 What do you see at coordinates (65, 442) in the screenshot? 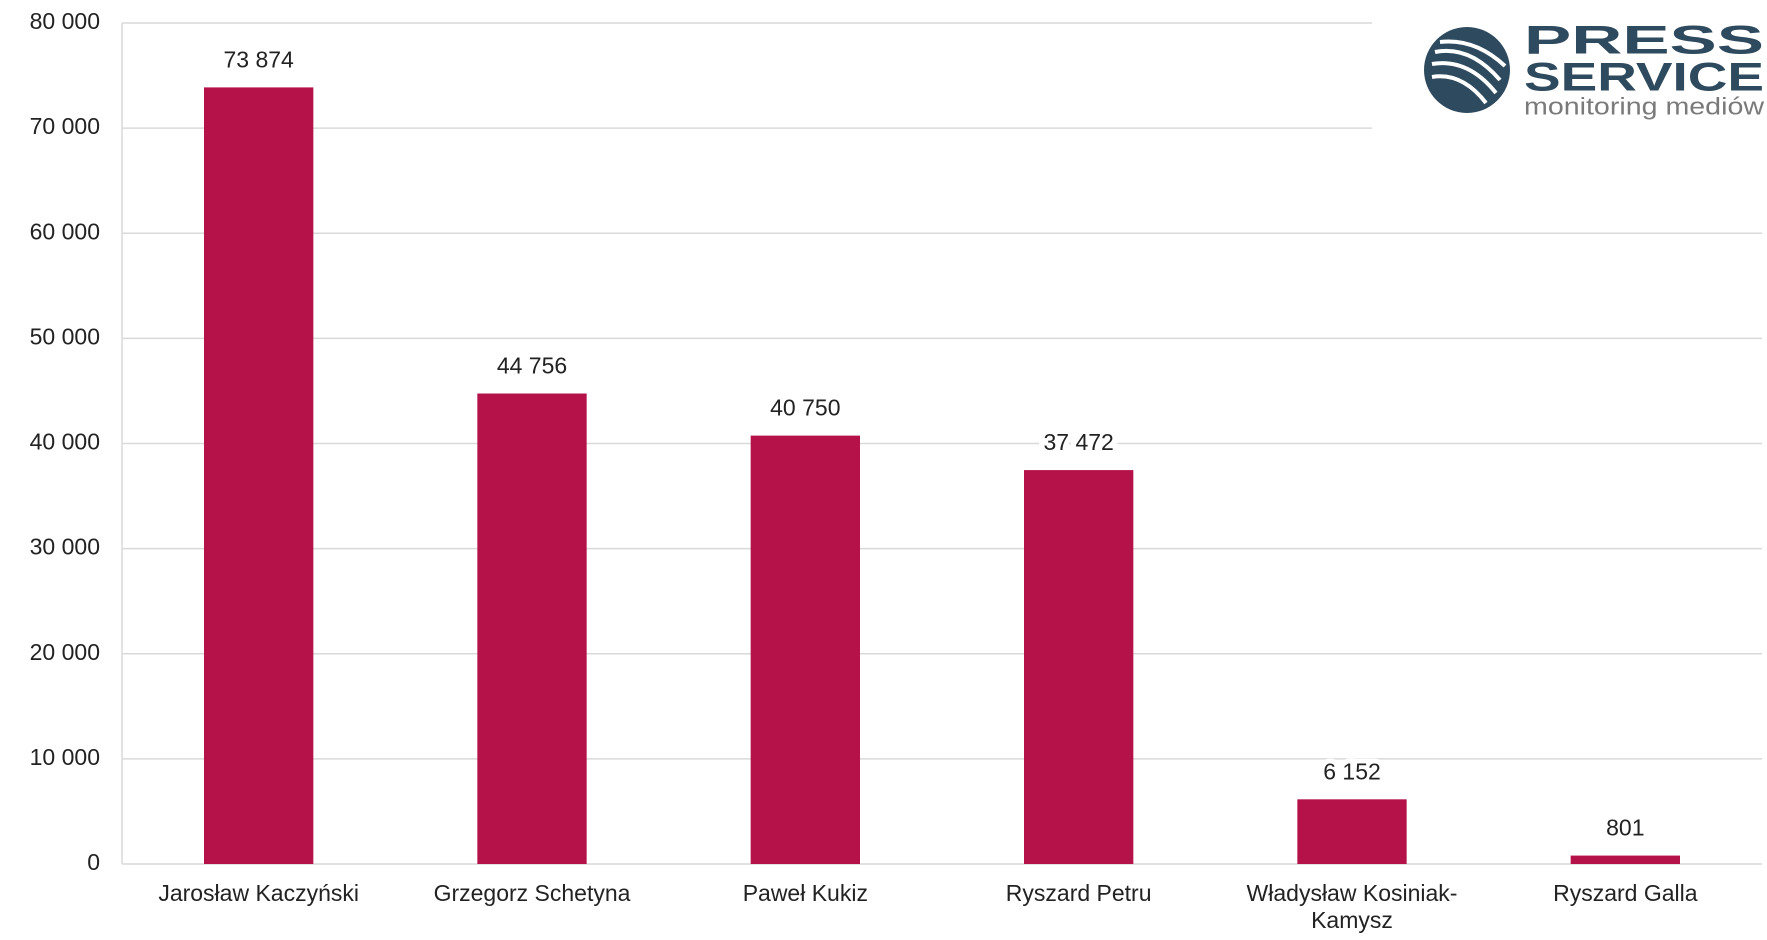
I see `y-tick-label: 40 000` at bounding box center [65, 442].